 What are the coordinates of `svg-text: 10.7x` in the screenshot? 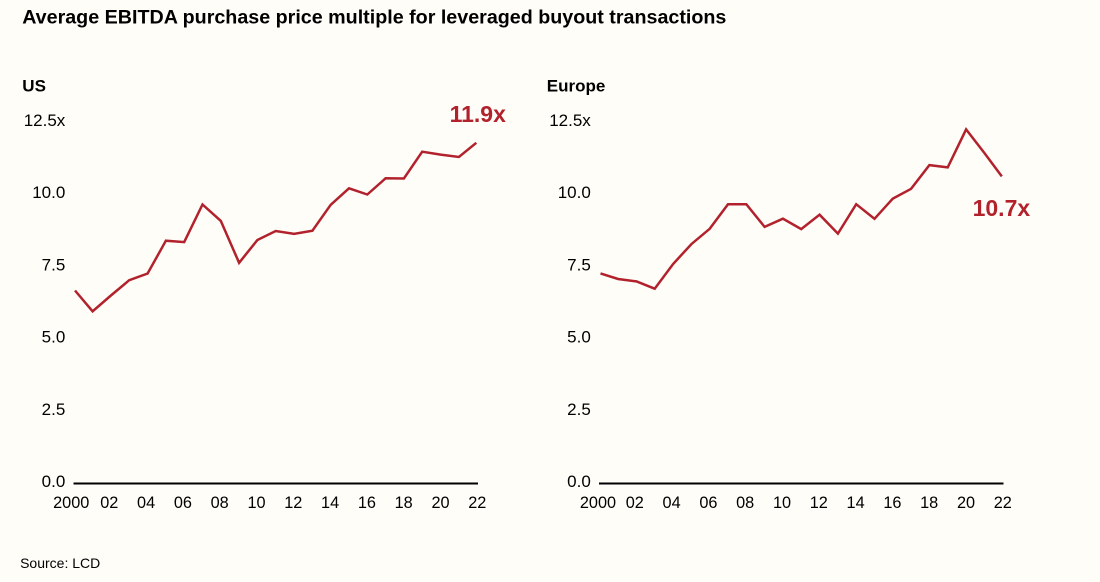 It's located at (1002, 208).